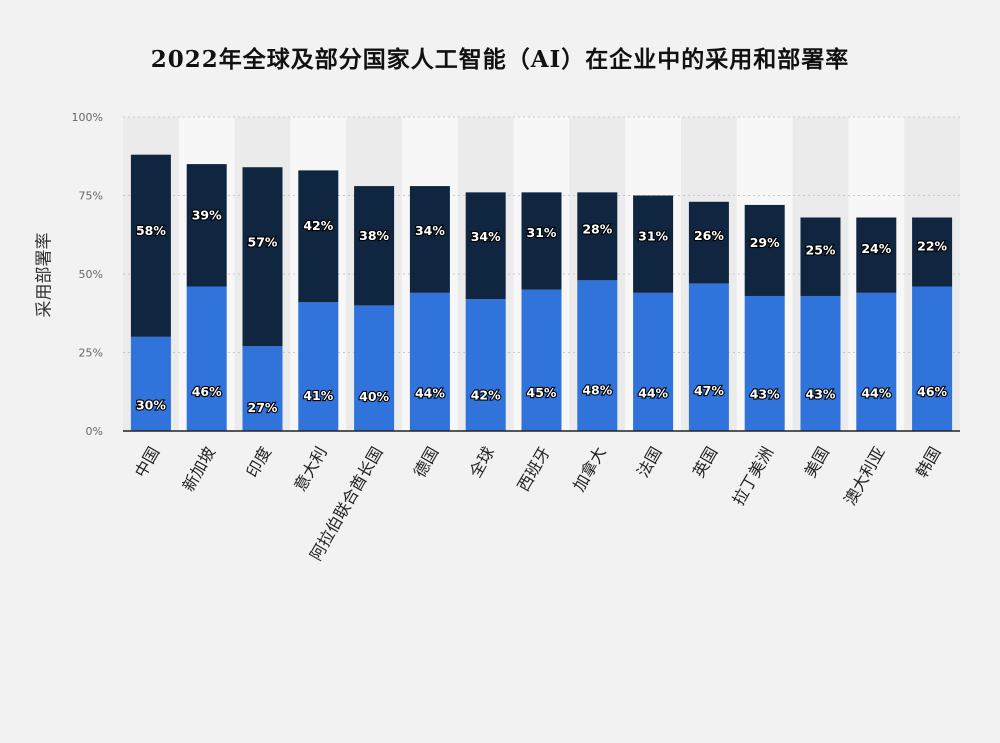  Describe the element at coordinates (87, 117) in the screenshot. I see `y-tick-label: 100%` at that location.